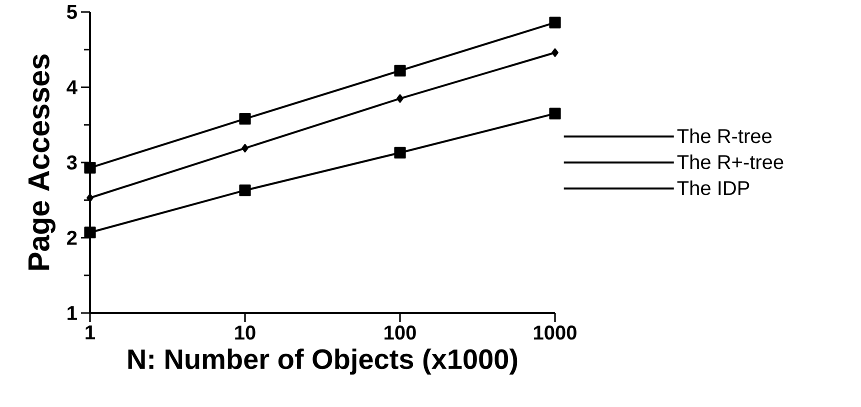 Image resolution: width=861 pixels, height=407 pixels. I want to click on y-axis-title: Page Accesses, so click(42, 162).